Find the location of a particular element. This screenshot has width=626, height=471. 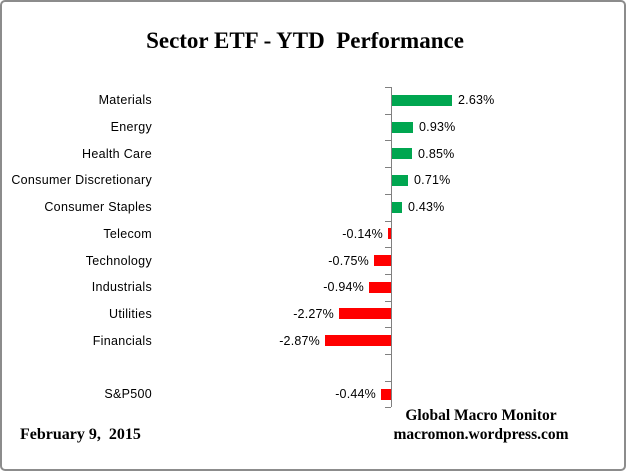

footer-brand-url: macromon.wordpress.com is located at coordinates (481, 434).